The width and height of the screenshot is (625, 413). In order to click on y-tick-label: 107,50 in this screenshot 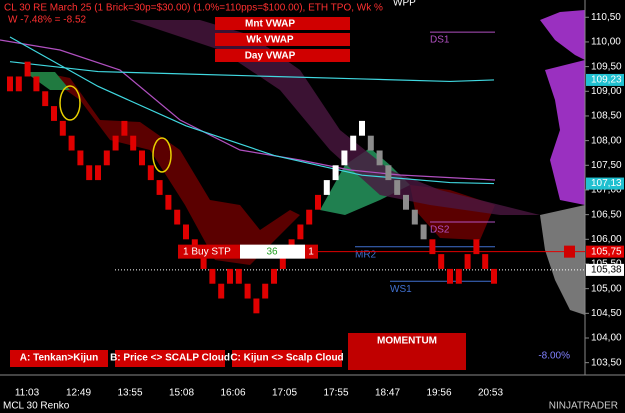, I will do `click(606, 165)`.